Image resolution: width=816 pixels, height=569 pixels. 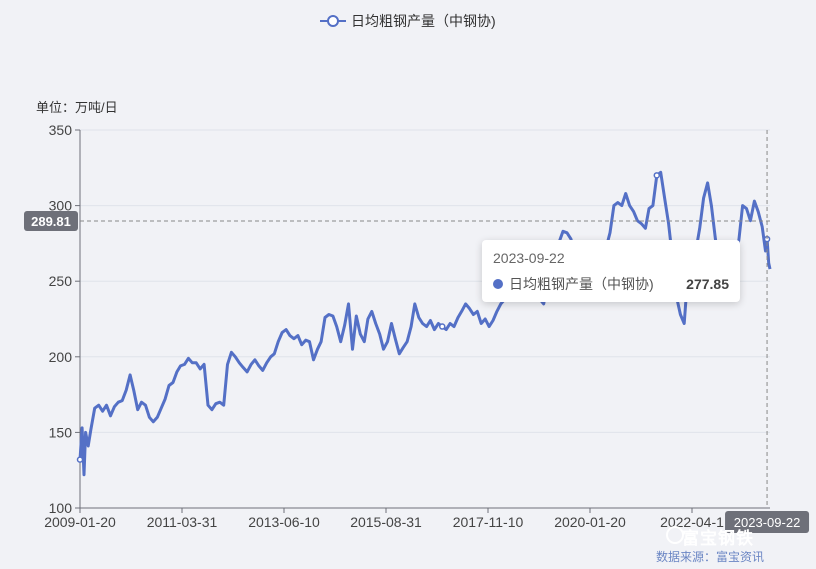 I want to click on legend-marker-icon, so click(x=333, y=21).